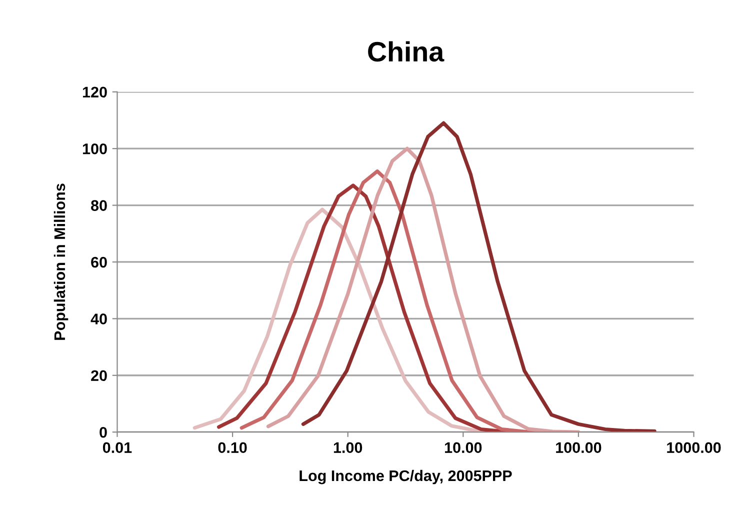 Image resolution: width=742 pixels, height=525 pixels. Describe the element at coordinates (99, 205) in the screenshot. I see `y-tick-label: 80` at that location.